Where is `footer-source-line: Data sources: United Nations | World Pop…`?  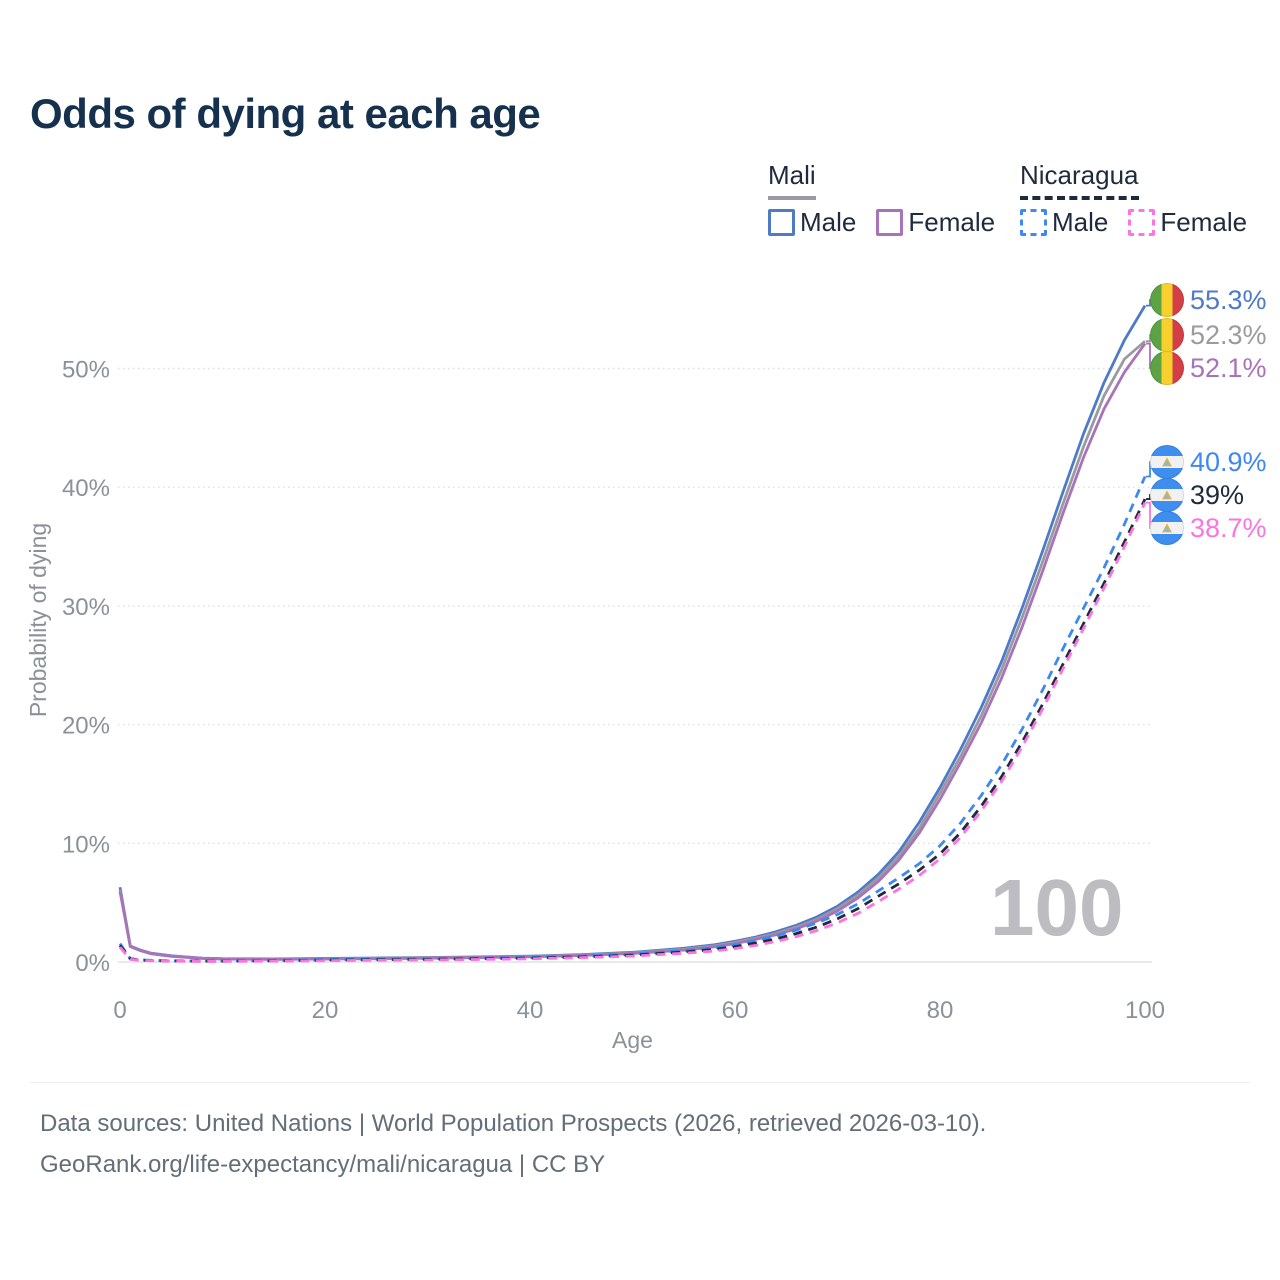
footer-source-line: Data sources: United Nations | World Pop… is located at coordinates (513, 1123).